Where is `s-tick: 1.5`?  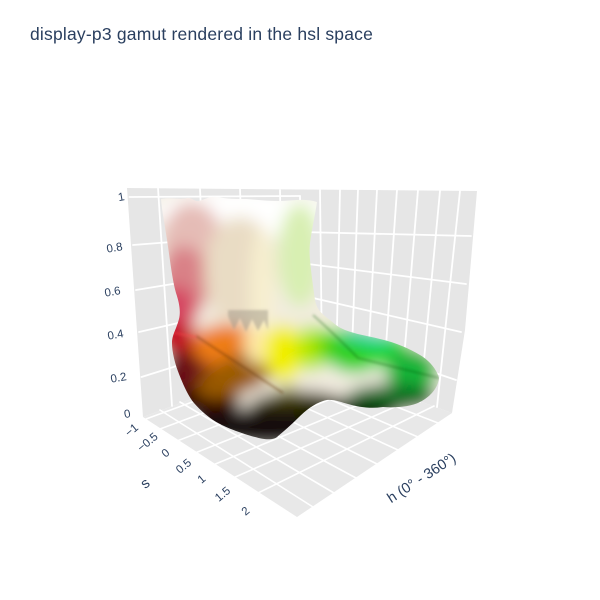
s-tick: 1.5 is located at coordinates (223, 494).